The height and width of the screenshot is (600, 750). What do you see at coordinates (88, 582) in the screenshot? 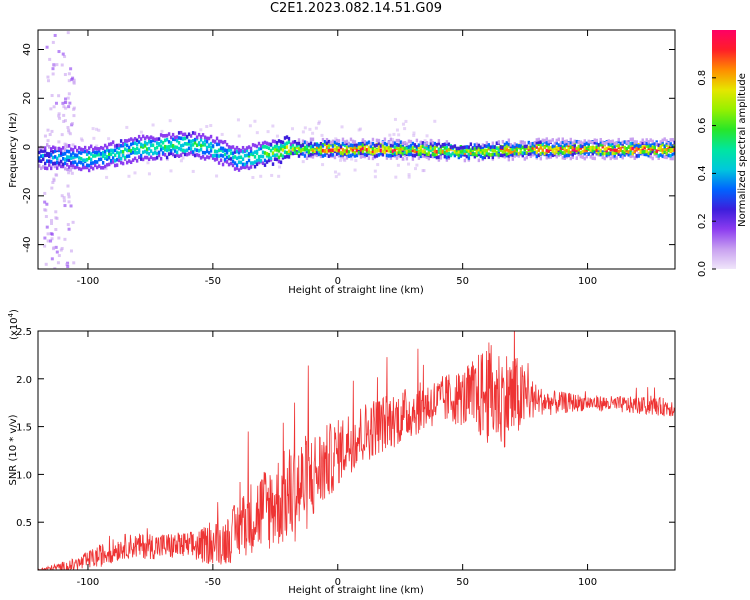
I see `snr-xtick-label: -100` at bounding box center [88, 582].